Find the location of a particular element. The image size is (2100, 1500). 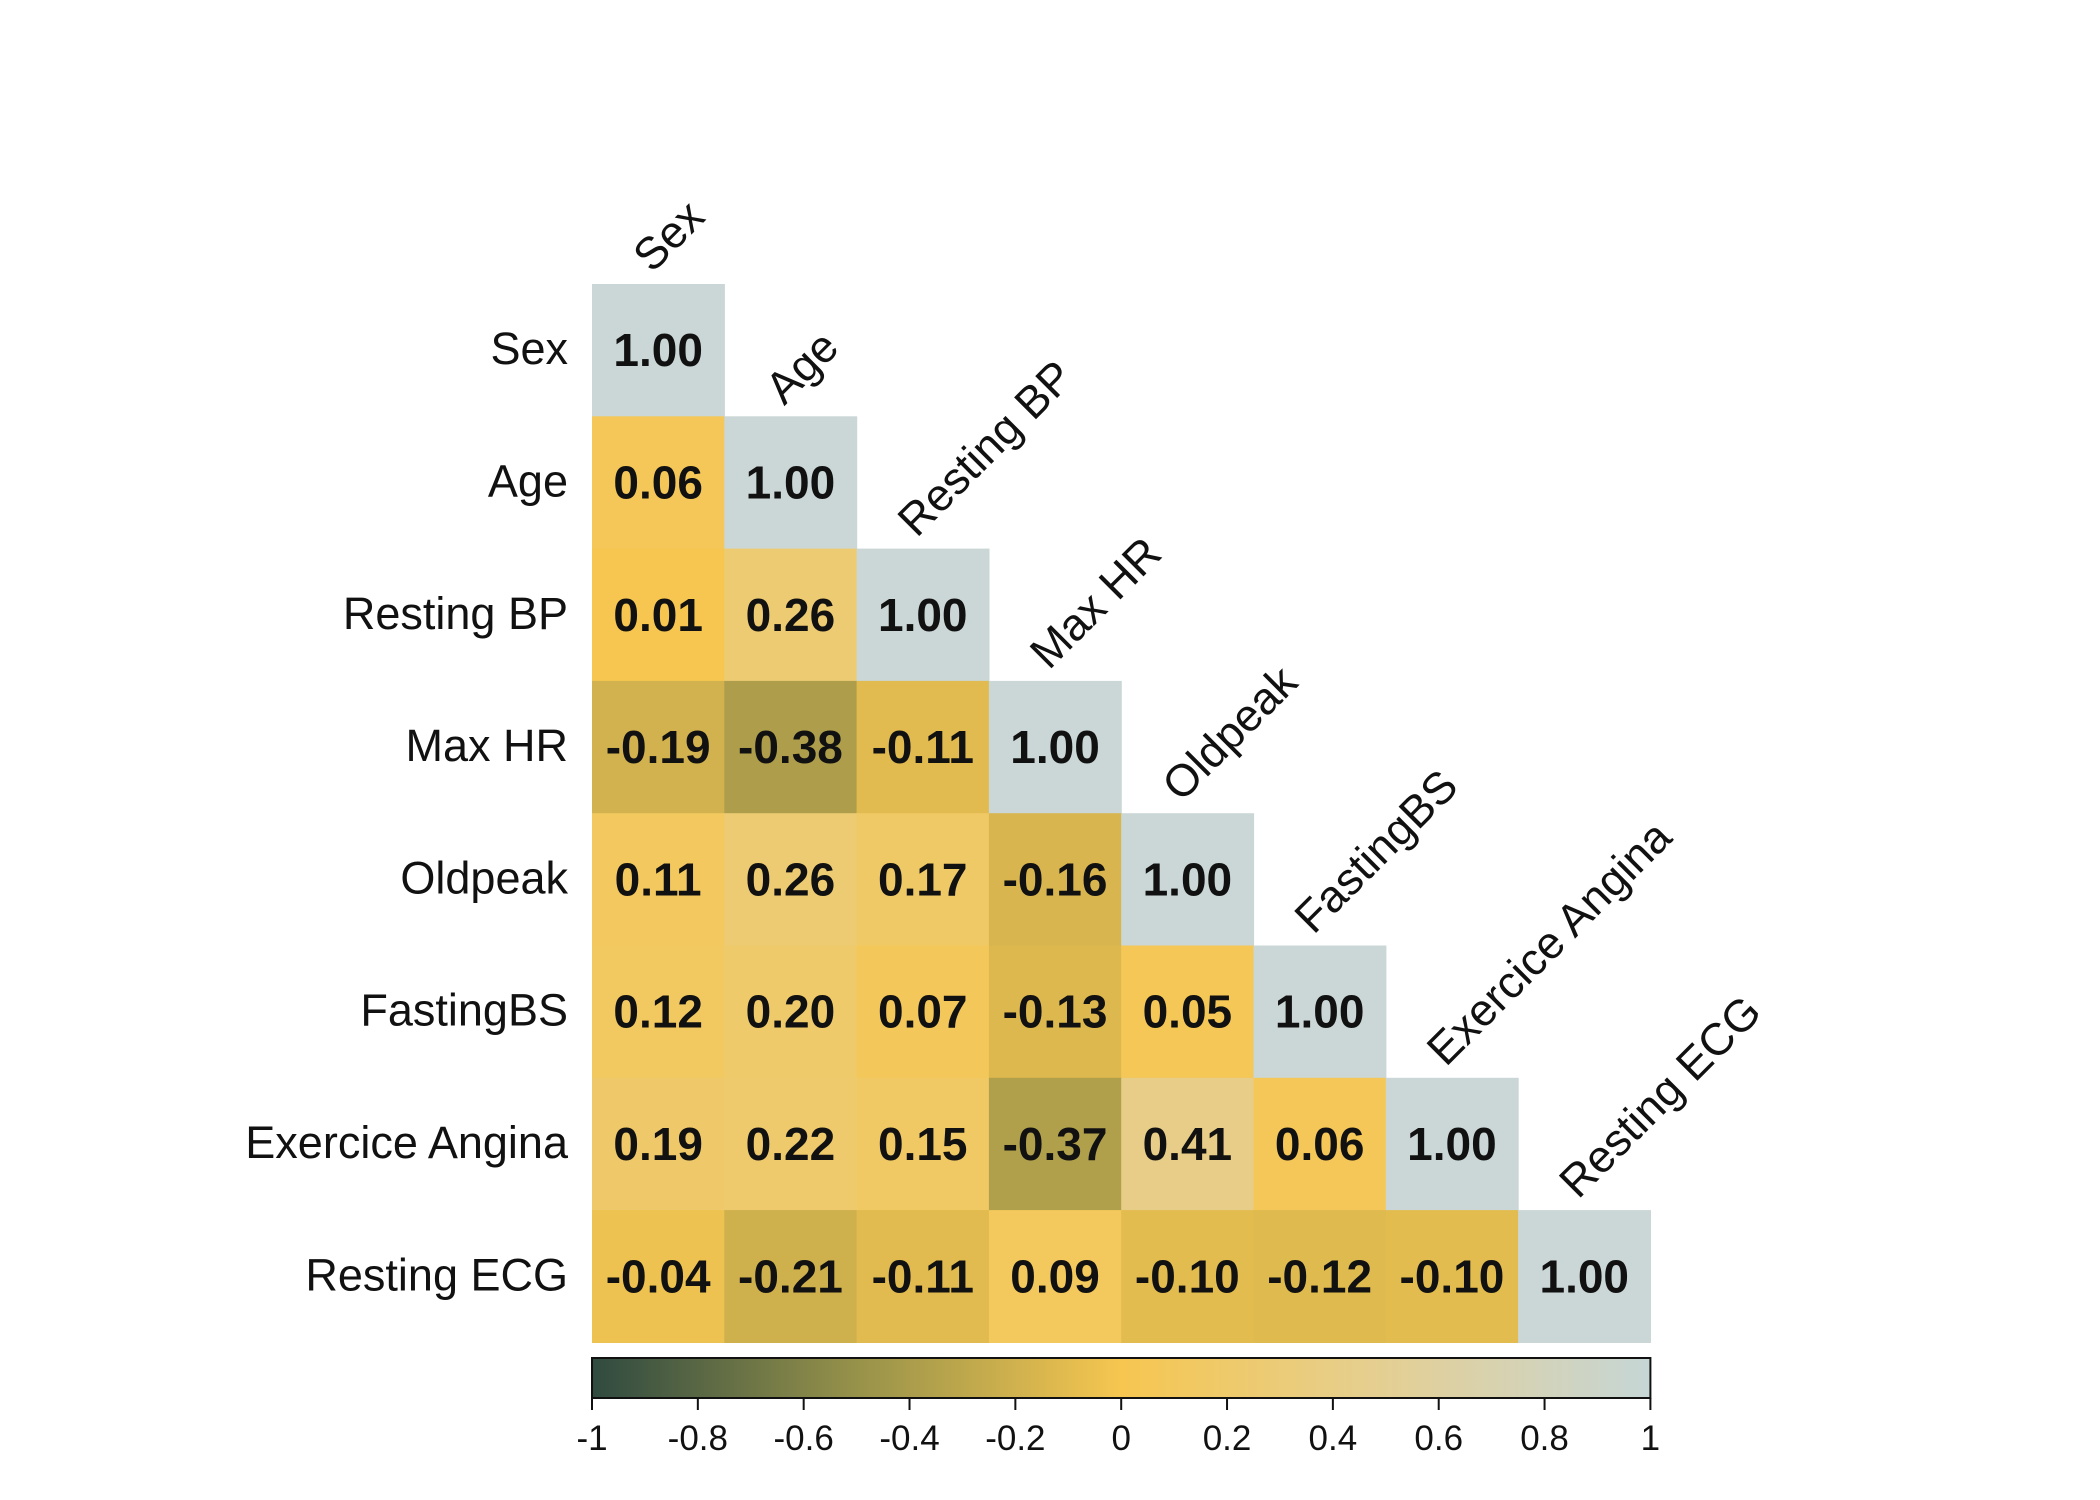

cell-value-resting-ecg-sex: -0.04 is located at coordinates (658, 1276).